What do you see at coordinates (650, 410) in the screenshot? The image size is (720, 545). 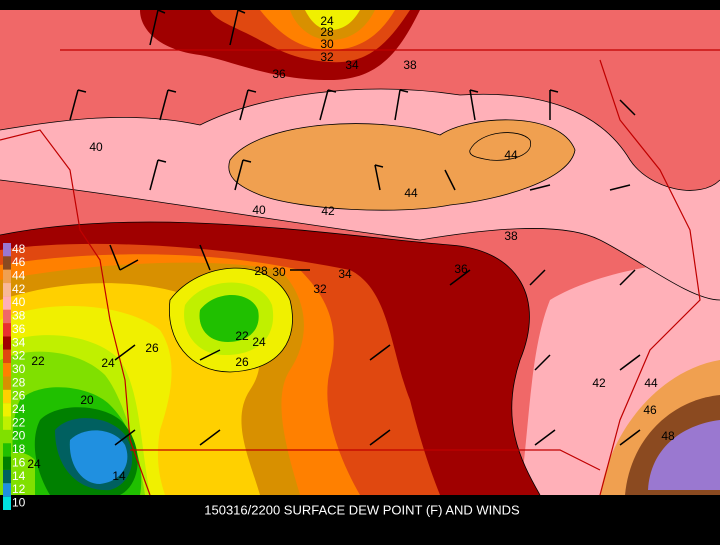 I see `contour-label: 46` at bounding box center [650, 410].